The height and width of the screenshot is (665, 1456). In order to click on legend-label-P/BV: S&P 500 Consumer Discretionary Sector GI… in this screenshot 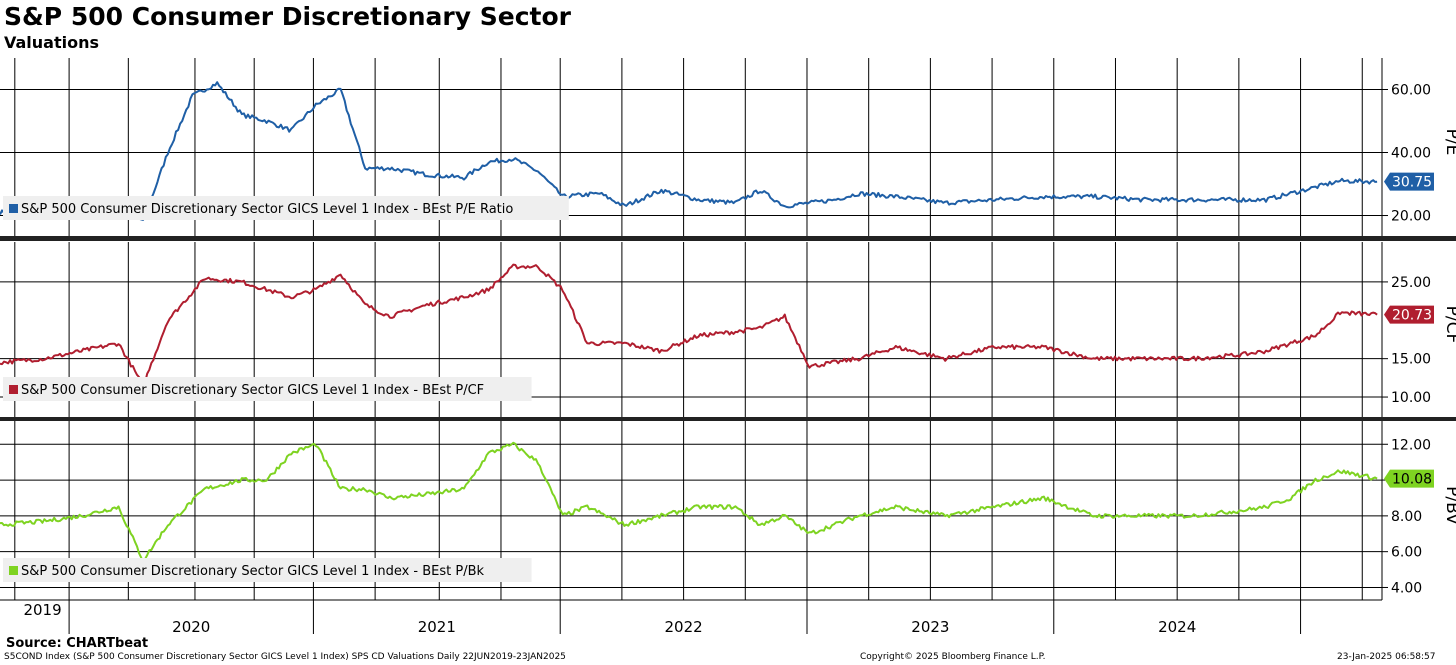, I will do `click(253, 571)`.